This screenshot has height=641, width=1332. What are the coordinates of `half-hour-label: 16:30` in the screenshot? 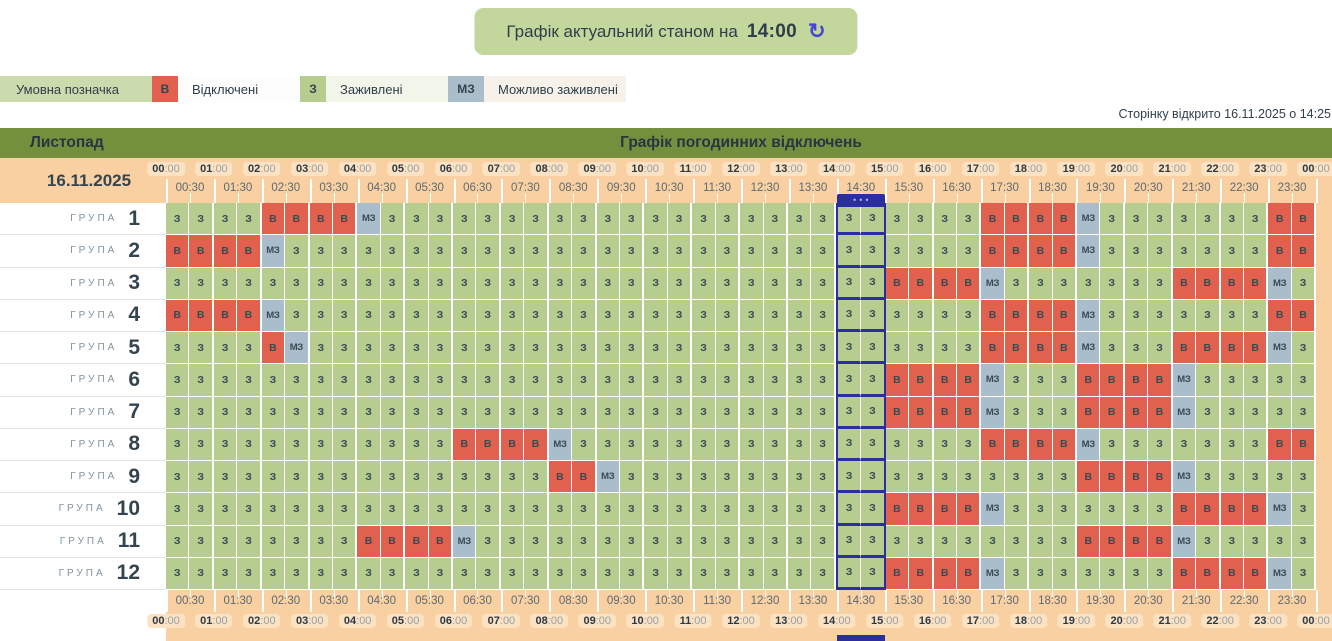 It's located at (957, 188).